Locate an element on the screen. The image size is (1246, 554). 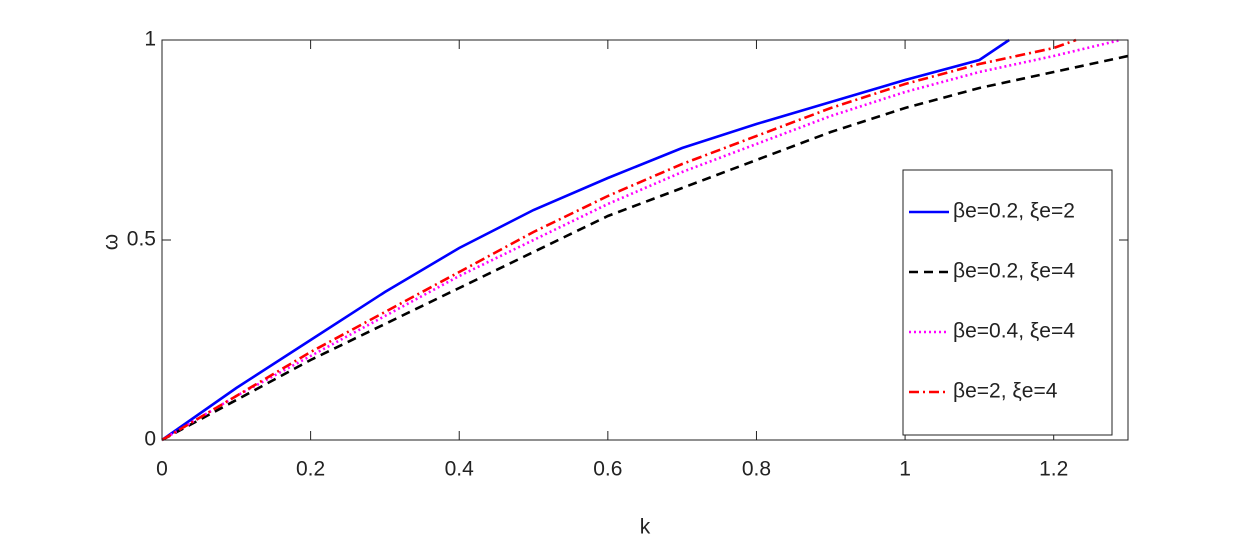
x-tick-label: 0 is located at coordinates (162, 469).